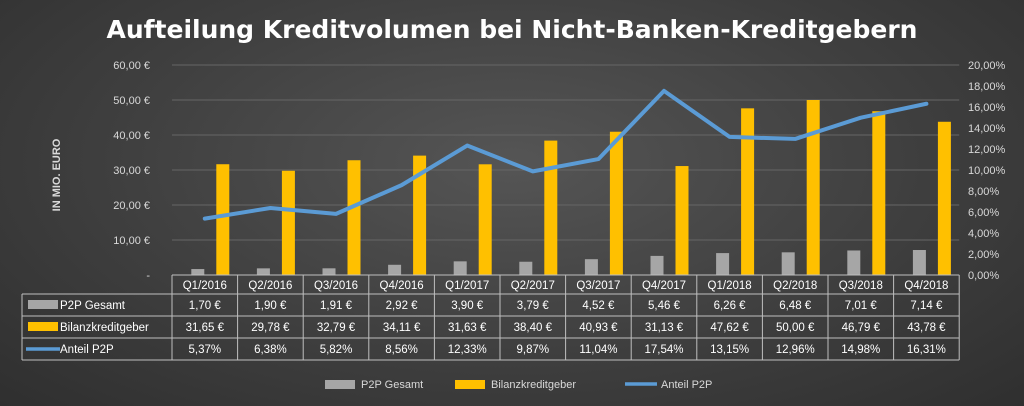 This screenshot has width=1024, height=406. I want to click on category-label: Q2/2016, so click(270, 286).